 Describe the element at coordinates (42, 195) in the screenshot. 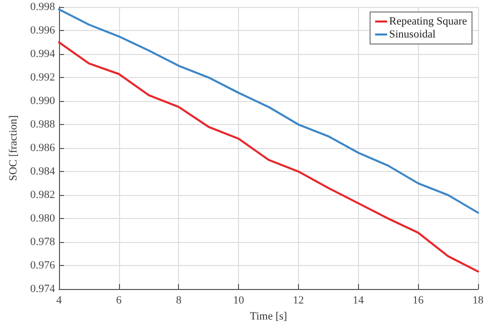

I see `y-tick-label: 0.982` at that location.